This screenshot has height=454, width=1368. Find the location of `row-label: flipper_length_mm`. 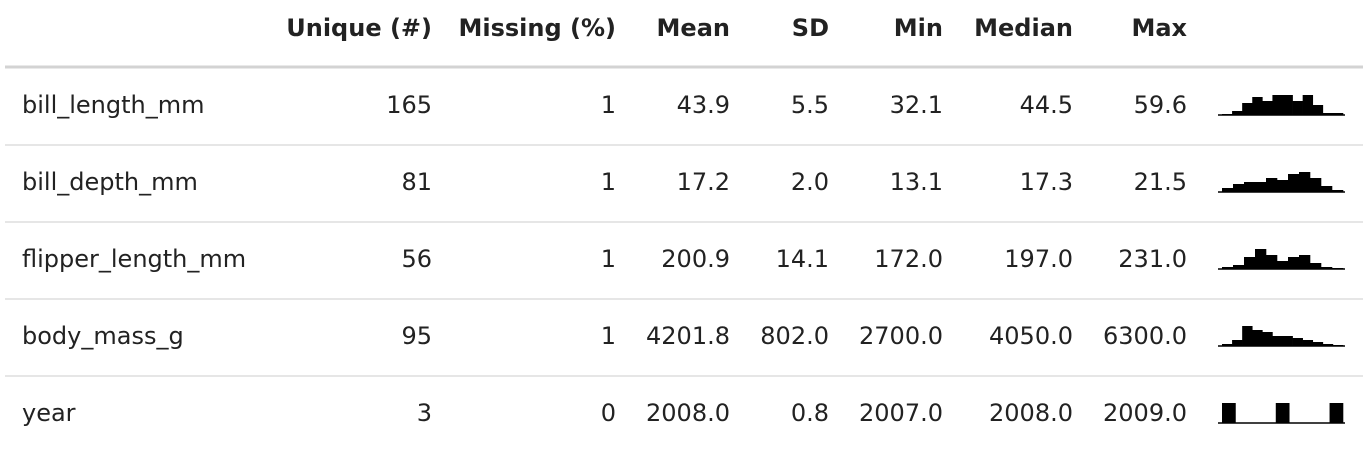

row-label: flipper_length_mm is located at coordinates (134, 259).